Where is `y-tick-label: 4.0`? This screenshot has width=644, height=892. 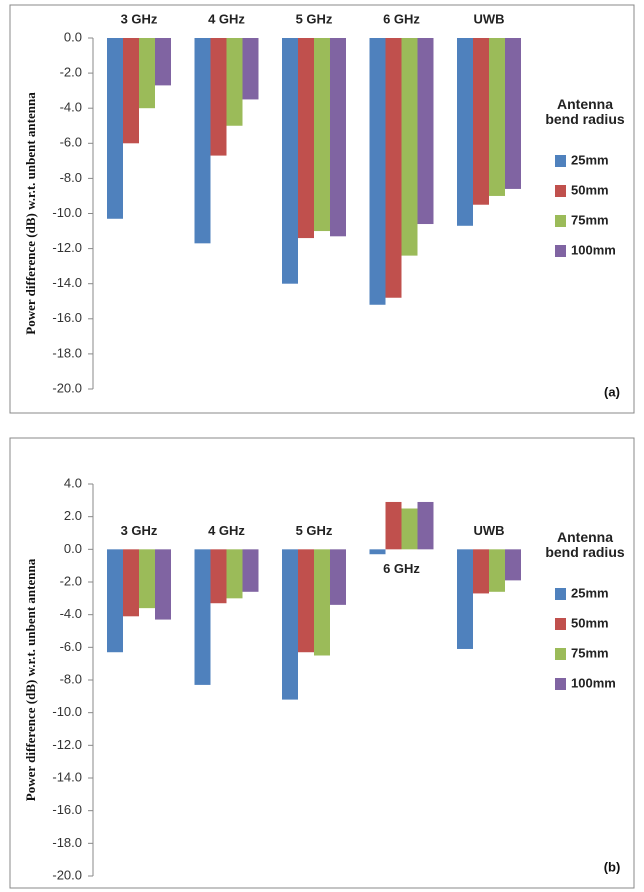 y-tick-label: 4.0 is located at coordinates (73, 482).